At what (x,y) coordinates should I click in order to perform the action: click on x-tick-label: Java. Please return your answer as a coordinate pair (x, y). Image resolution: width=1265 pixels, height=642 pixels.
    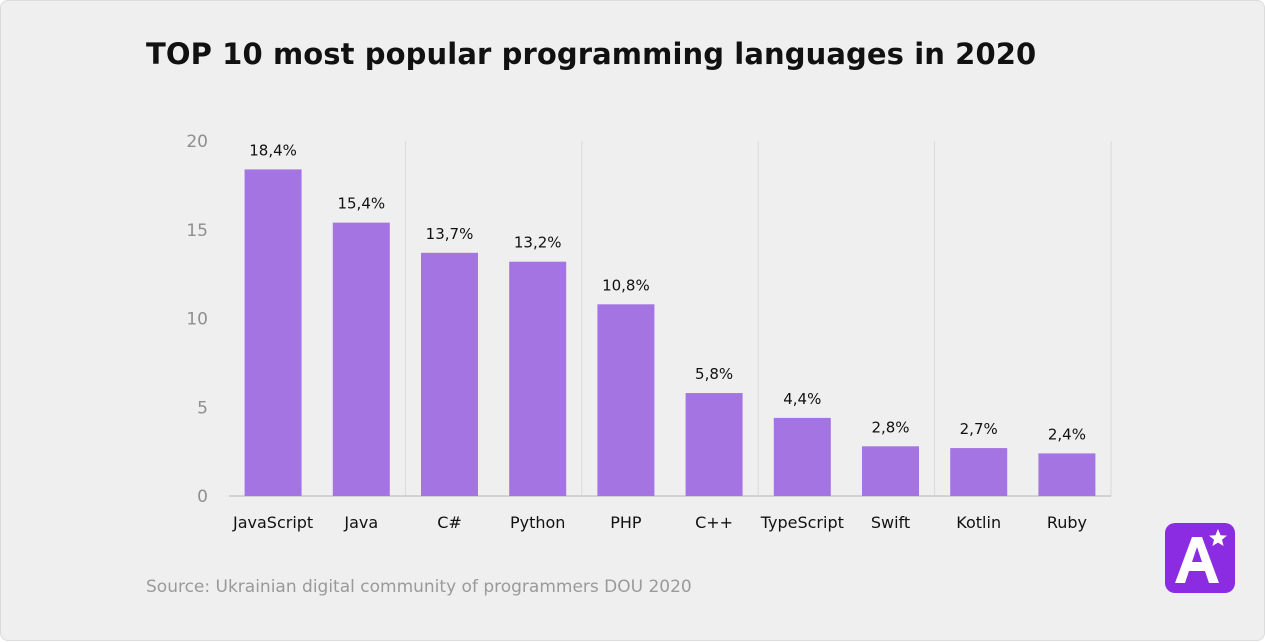
    Looking at the image, I should click on (360, 522).